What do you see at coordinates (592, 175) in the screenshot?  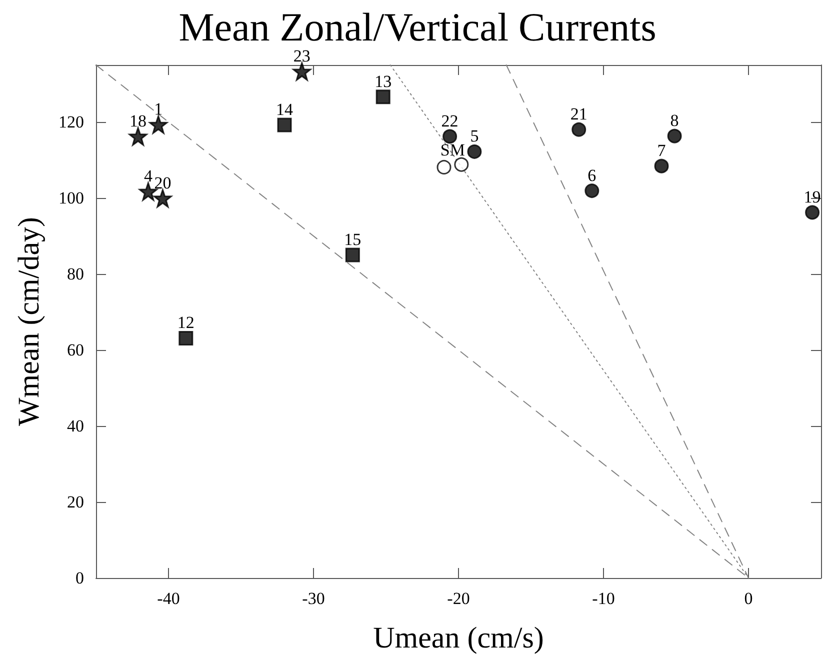 I see `annotation: 6` at bounding box center [592, 175].